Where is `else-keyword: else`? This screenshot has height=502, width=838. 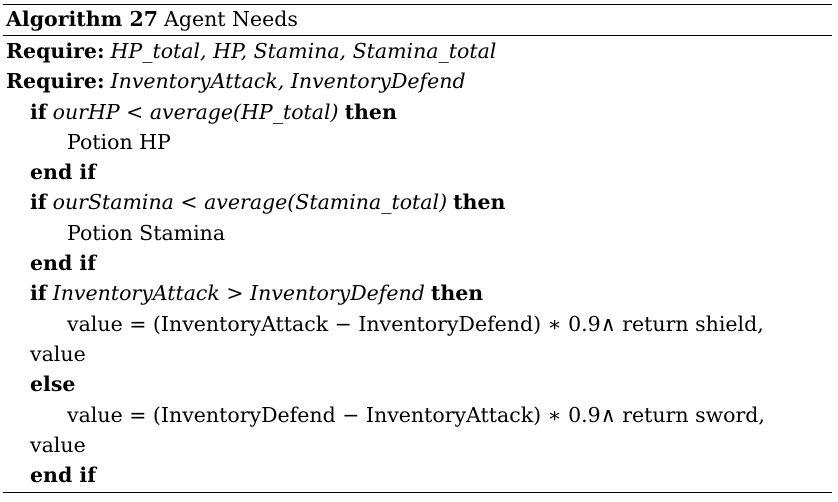
else-keyword: else is located at coordinates (53, 384).